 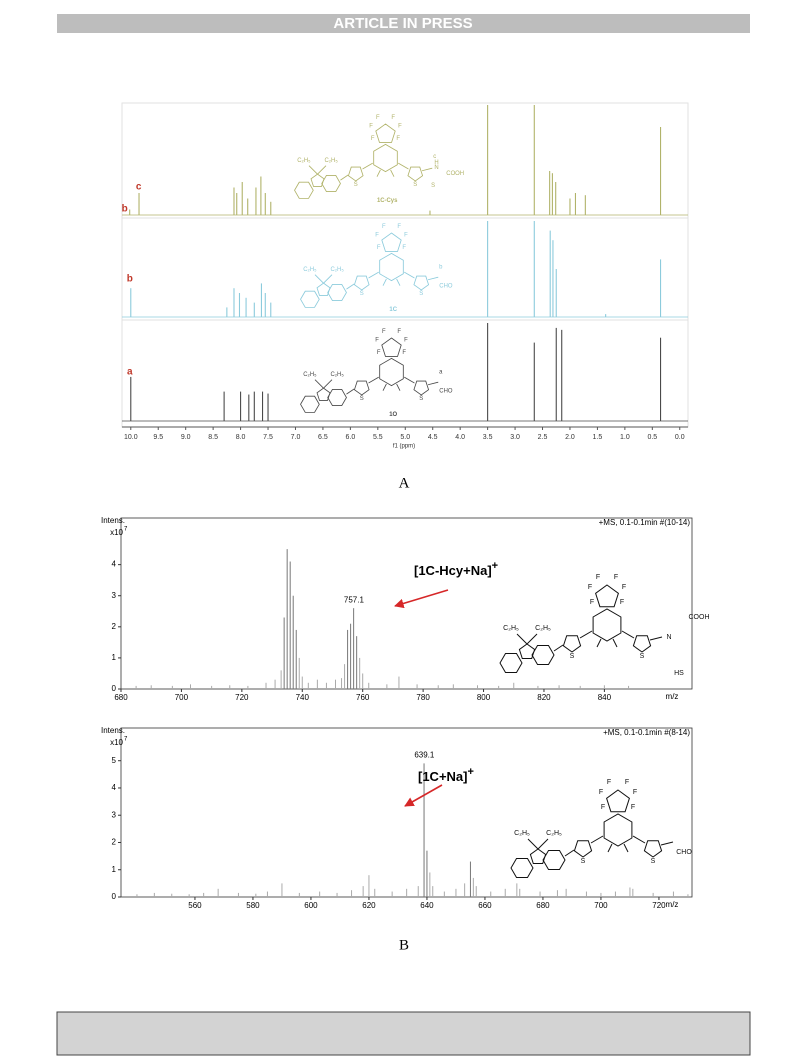 What do you see at coordinates (484, 697) in the screenshot?
I see `x-tick-label: 800` at bounding box center [484, 697].